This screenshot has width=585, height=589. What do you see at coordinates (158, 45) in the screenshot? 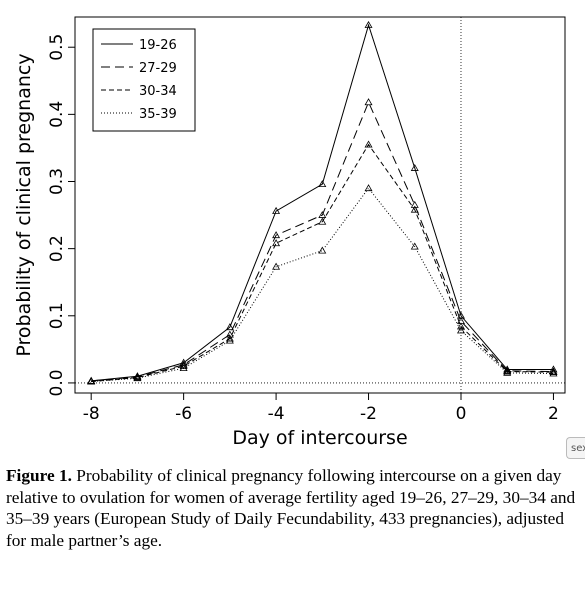
I see `legend-label: 19-26` at bounding box center [158, 45].